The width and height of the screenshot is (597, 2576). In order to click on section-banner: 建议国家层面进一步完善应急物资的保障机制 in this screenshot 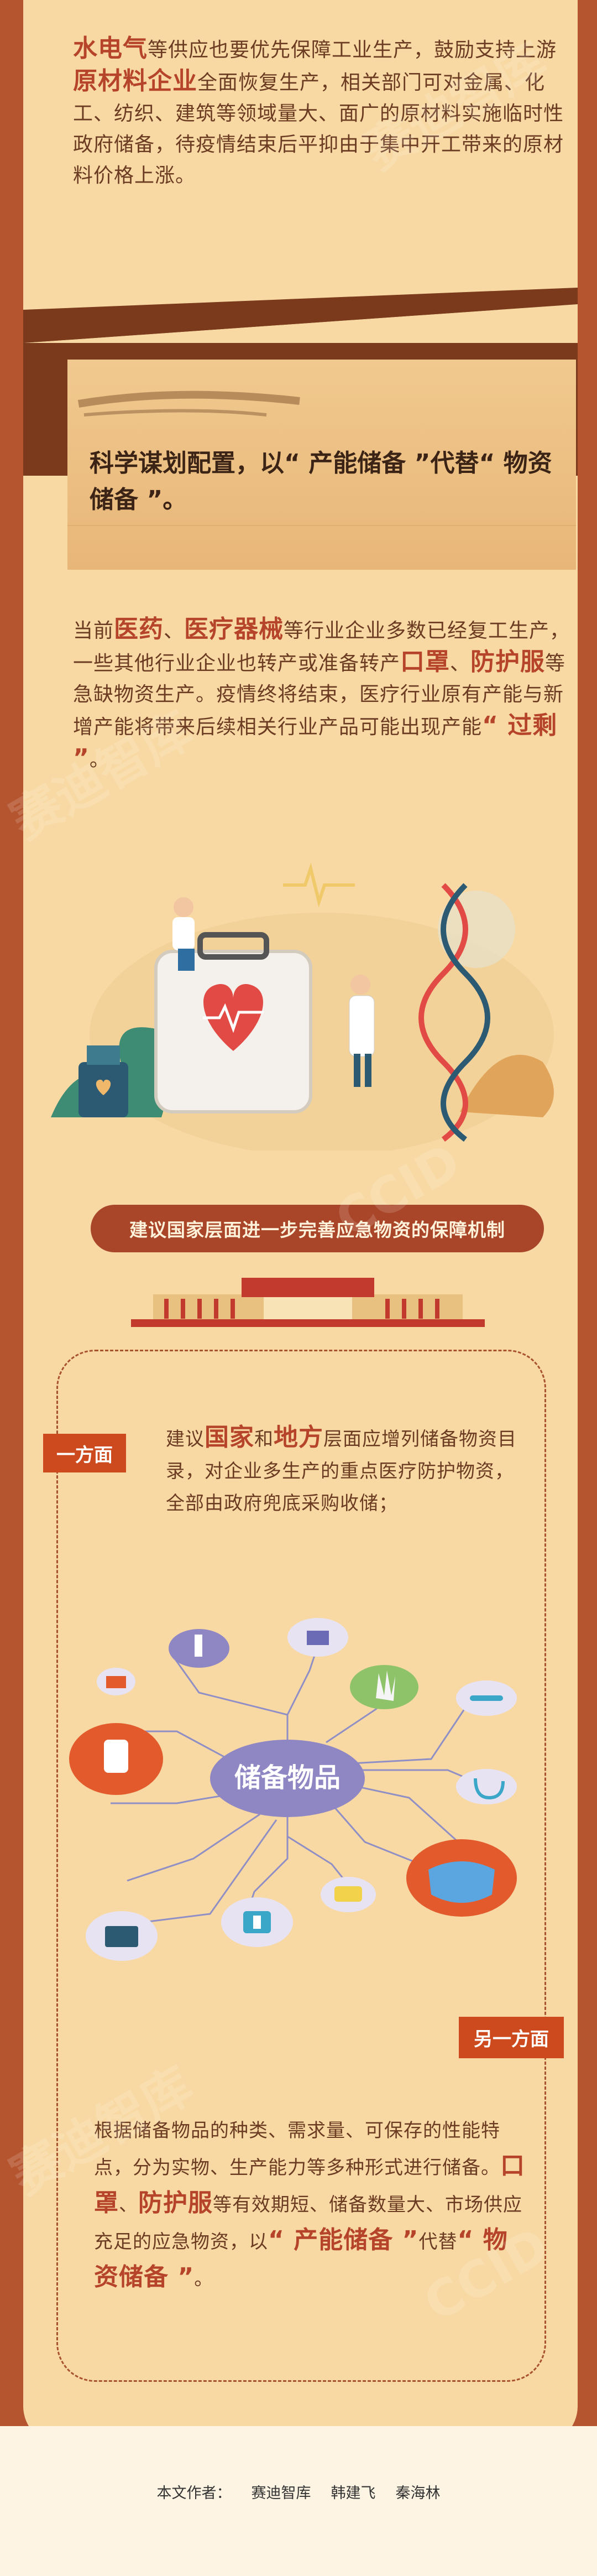, I will do `click(317, 1228)`.